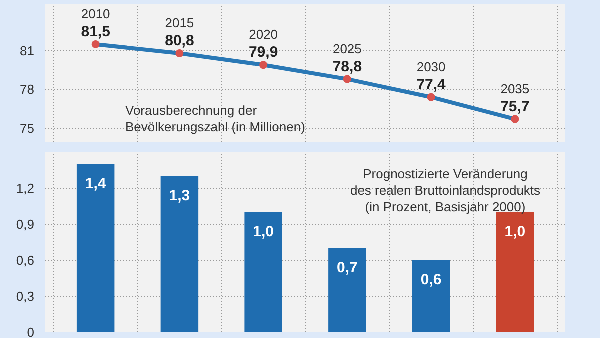 This screenshot has height=338, width=600. Describe the element at coordinates (347, 67) in the screenshot. I see `data-label: 78,8` at that location.